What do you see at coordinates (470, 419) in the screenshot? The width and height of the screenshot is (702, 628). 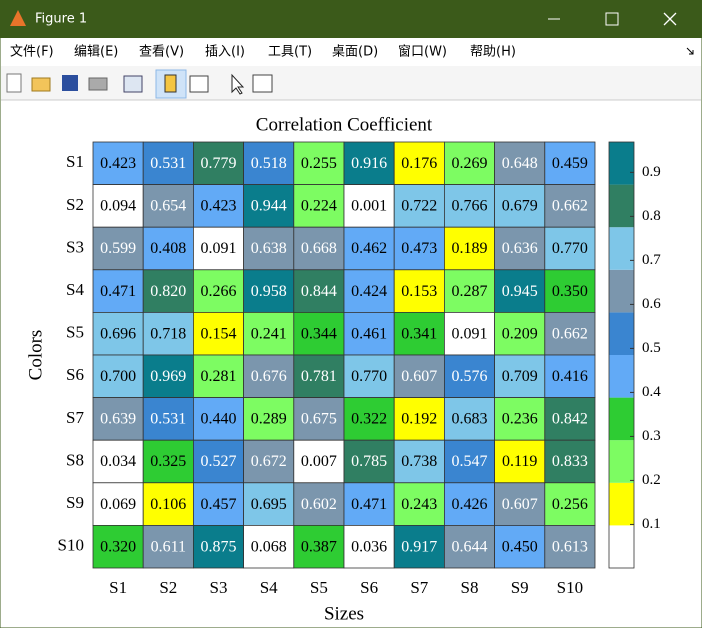 I see `cell-label: 0.683` at bounding box center [470, 419].